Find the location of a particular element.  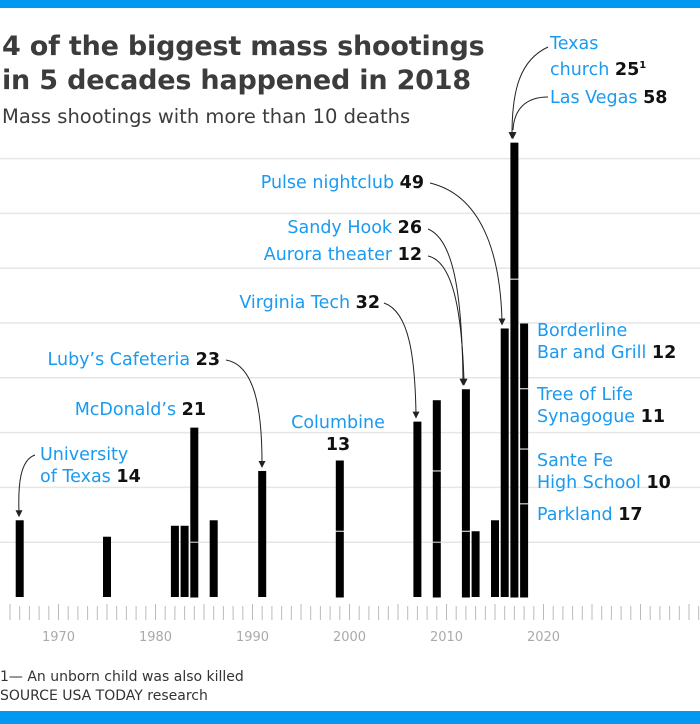

title-line-1: 4 of the biggest mass shootings is located at coordinates (243, 46).